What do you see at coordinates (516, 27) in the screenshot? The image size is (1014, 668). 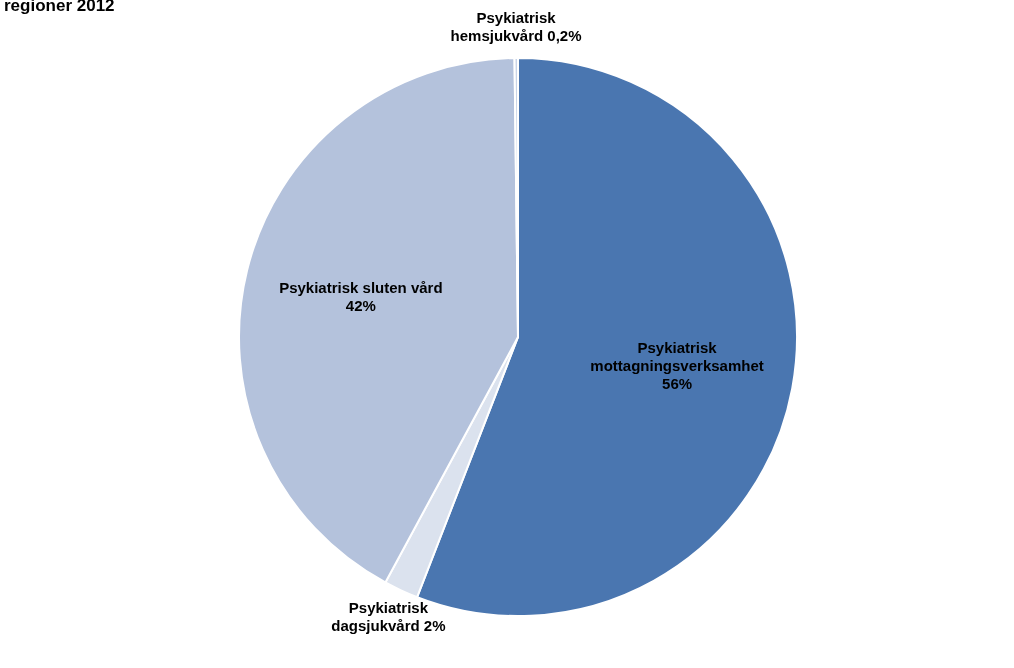 I see `slice-label: Psykiatrisk hemsjukvård 0,2%` at bounding box center [516, 27].